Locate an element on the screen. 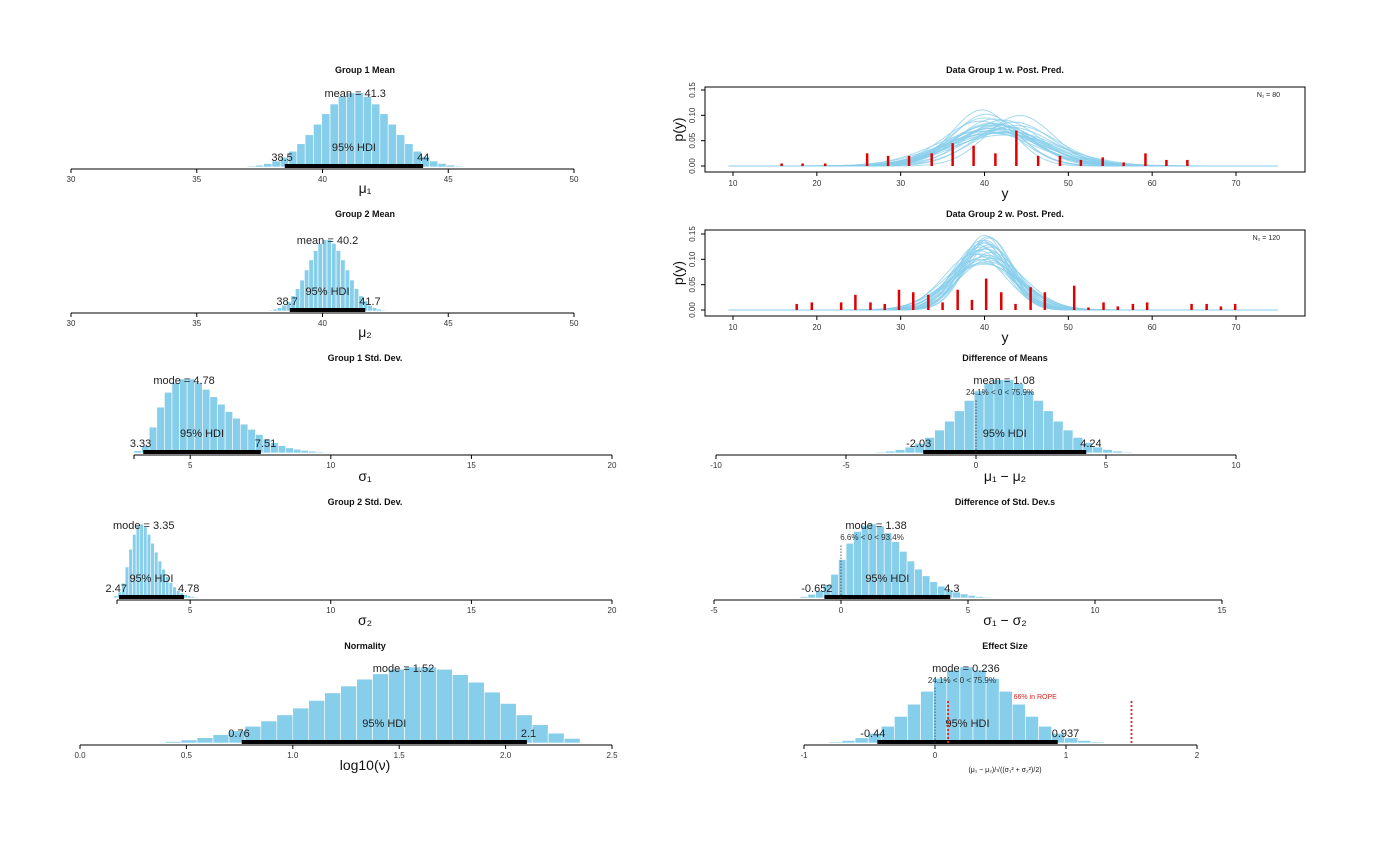 Image resolution: width=1375 pixels, height=845 pixels. x-axis-label: y is located at coordinates (1005, 193).